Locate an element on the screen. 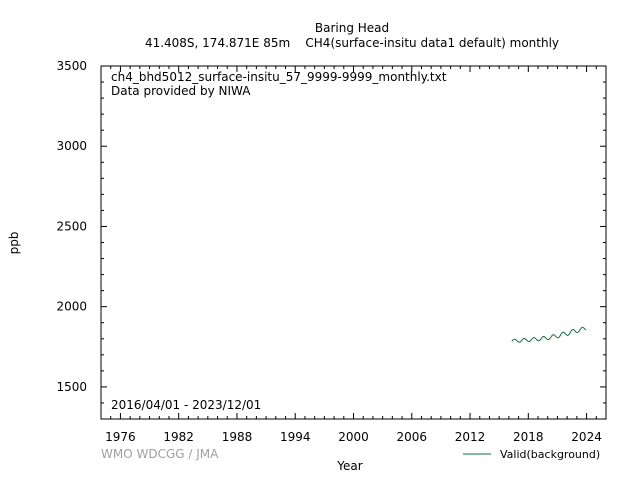 This screenshot has width=640, height=480. x-tick-label: 1994 is located at coordinates (295, 437).